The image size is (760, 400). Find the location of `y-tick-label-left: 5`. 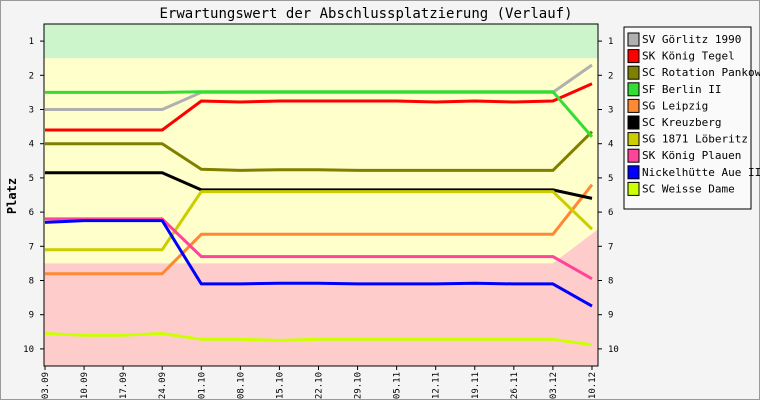

y-tick-label-left: 5 is located at coordinates (31, 179).